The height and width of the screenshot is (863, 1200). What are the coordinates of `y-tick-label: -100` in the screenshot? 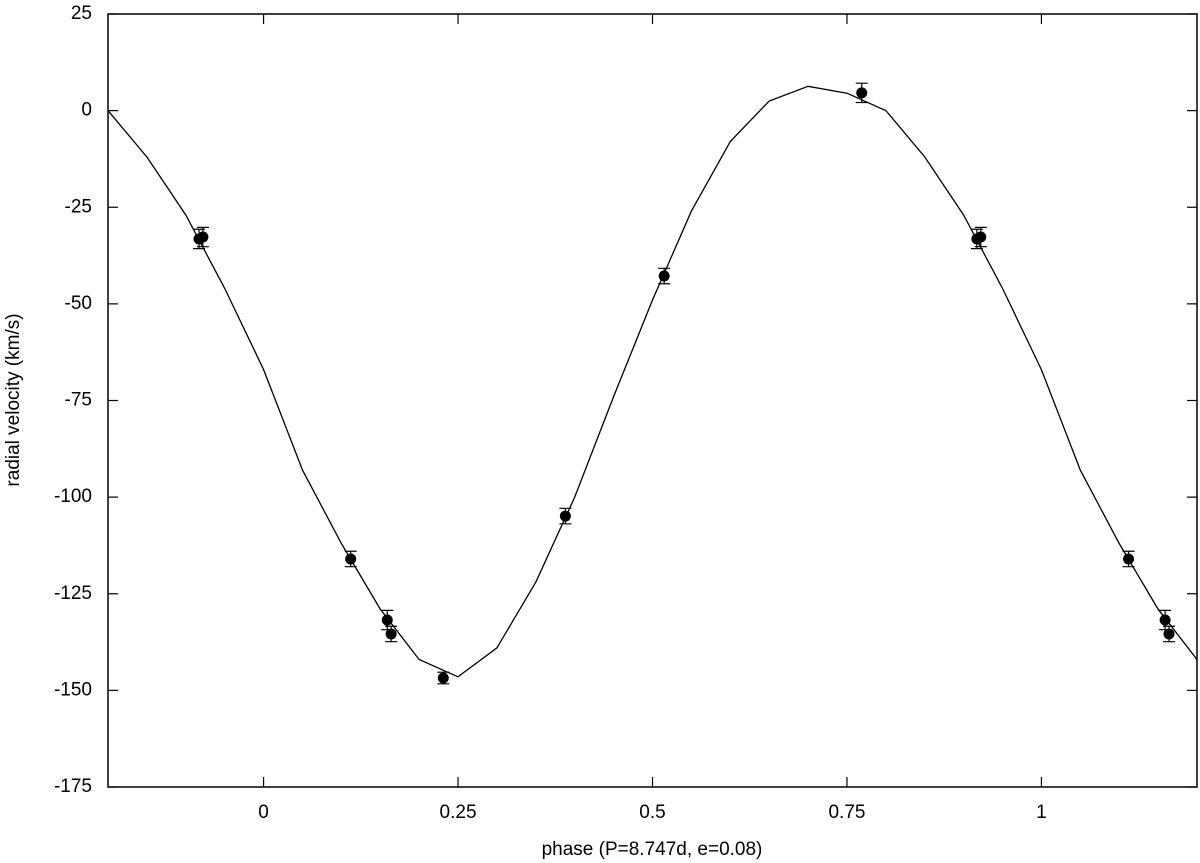 It's located at (73, 496).